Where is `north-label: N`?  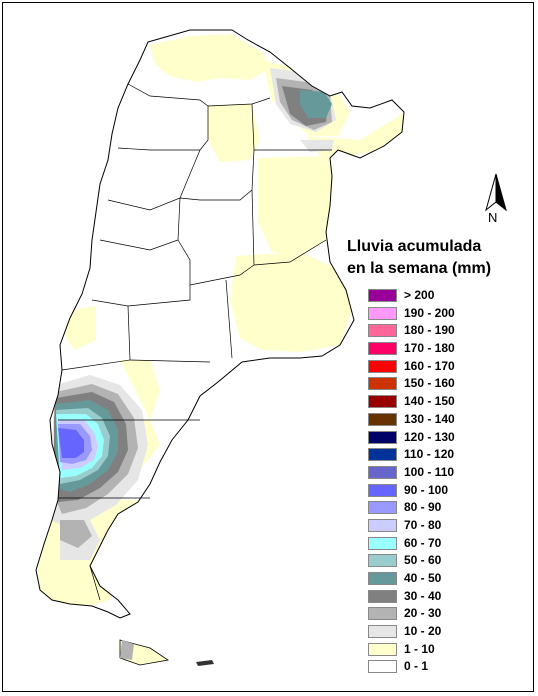
north-label: N is located at coordinates (493, 217).